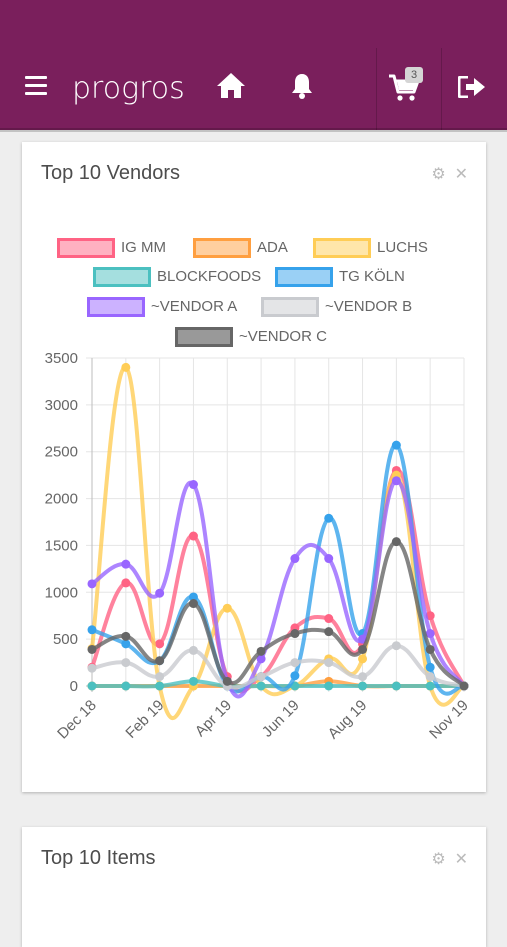  Describe the element at coordinates (231, 85) in the screenshot. I see `home-icon` at that location.